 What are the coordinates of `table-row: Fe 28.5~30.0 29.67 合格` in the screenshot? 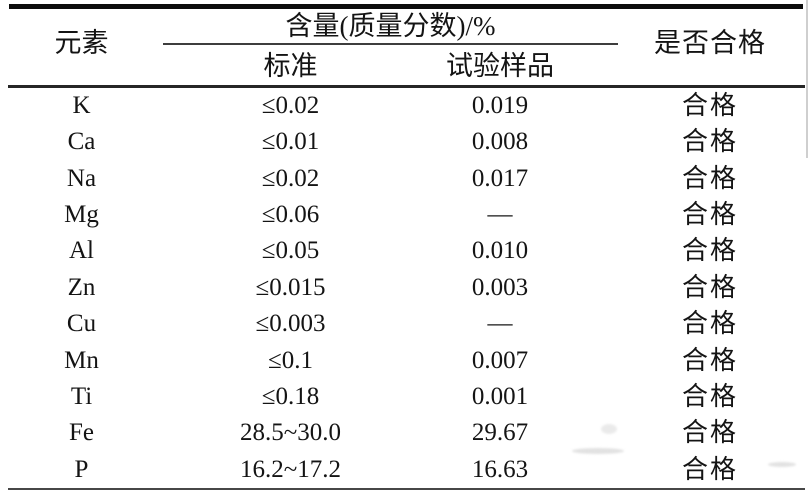 It's located at (405, 433).